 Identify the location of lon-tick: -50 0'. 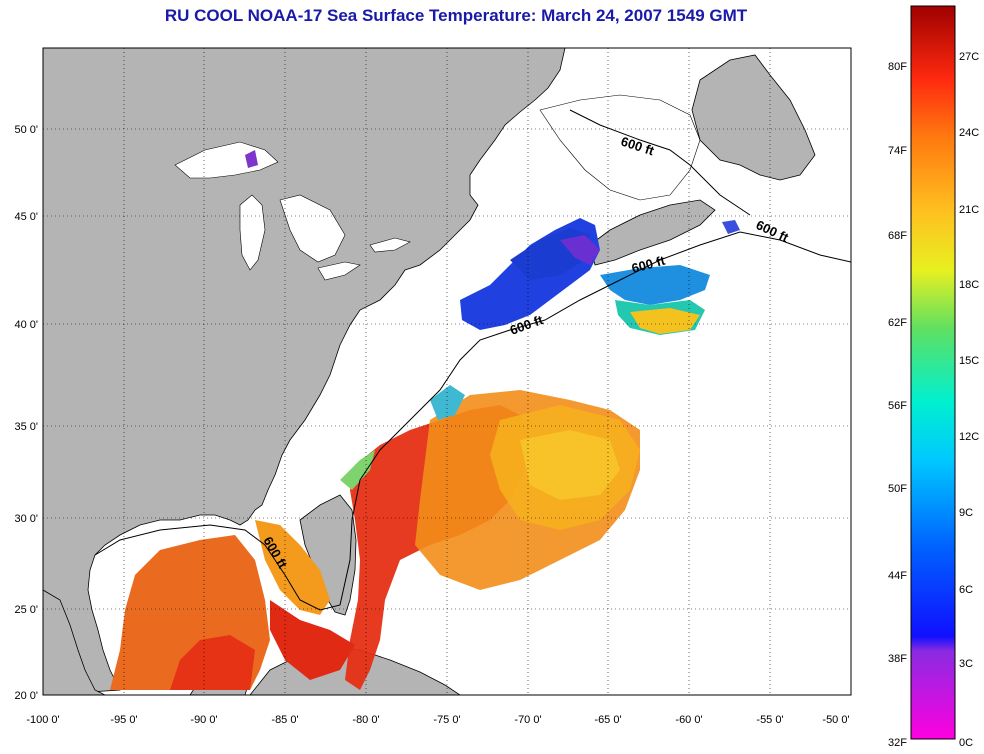
(835, 720).